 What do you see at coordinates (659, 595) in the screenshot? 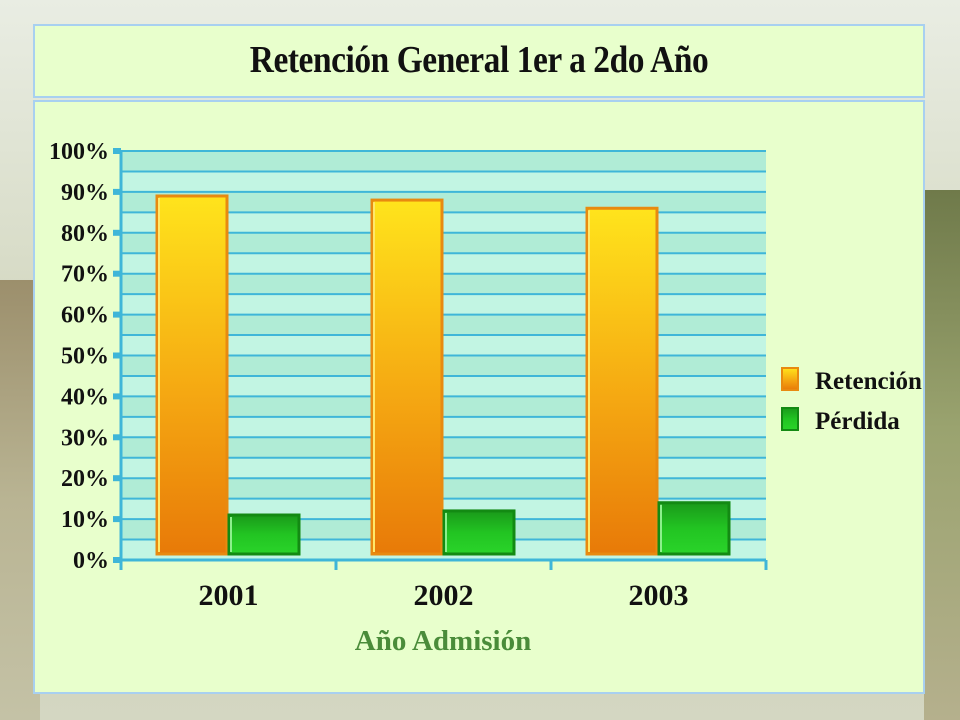
I see `x-tick-label: 2003` at bounding box center [659, 595].